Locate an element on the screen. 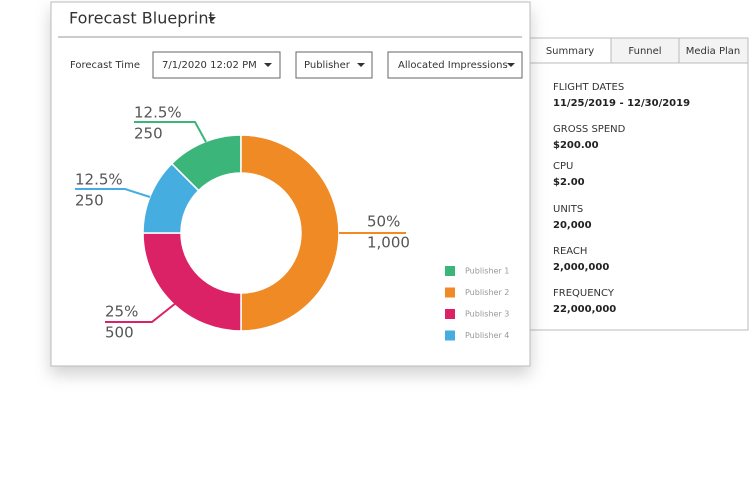  tab-label: Media Plan is located at coordinates (713, 51).